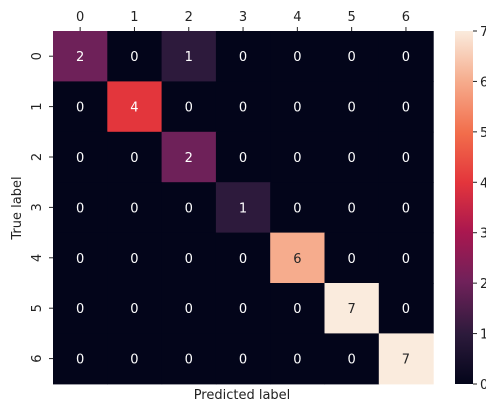 This screenshot has width=486, height=405. I want to click on x-tick-label: 6, so click(406, 17).